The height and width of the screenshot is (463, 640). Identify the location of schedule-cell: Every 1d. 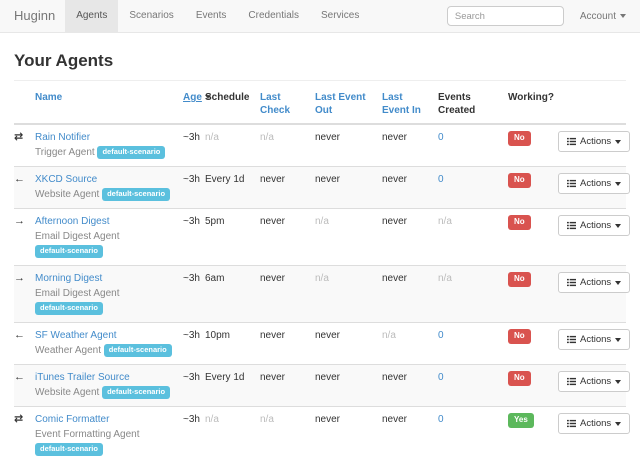
(232, 385).